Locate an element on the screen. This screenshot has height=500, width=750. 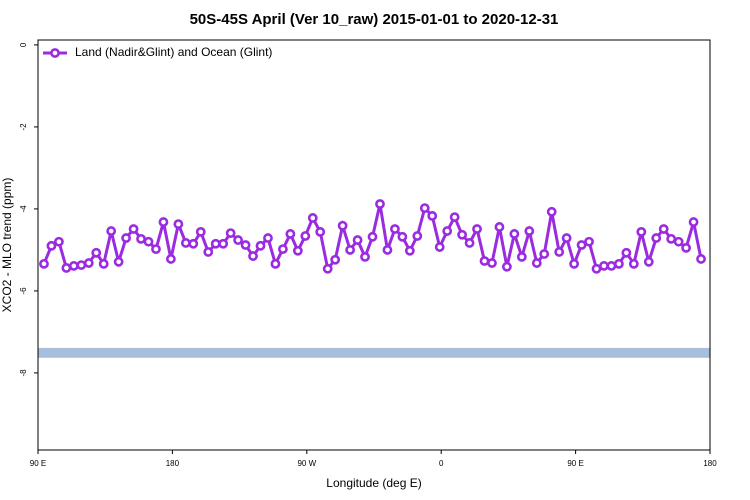
legend-marker is located at coordinates (55, 53).